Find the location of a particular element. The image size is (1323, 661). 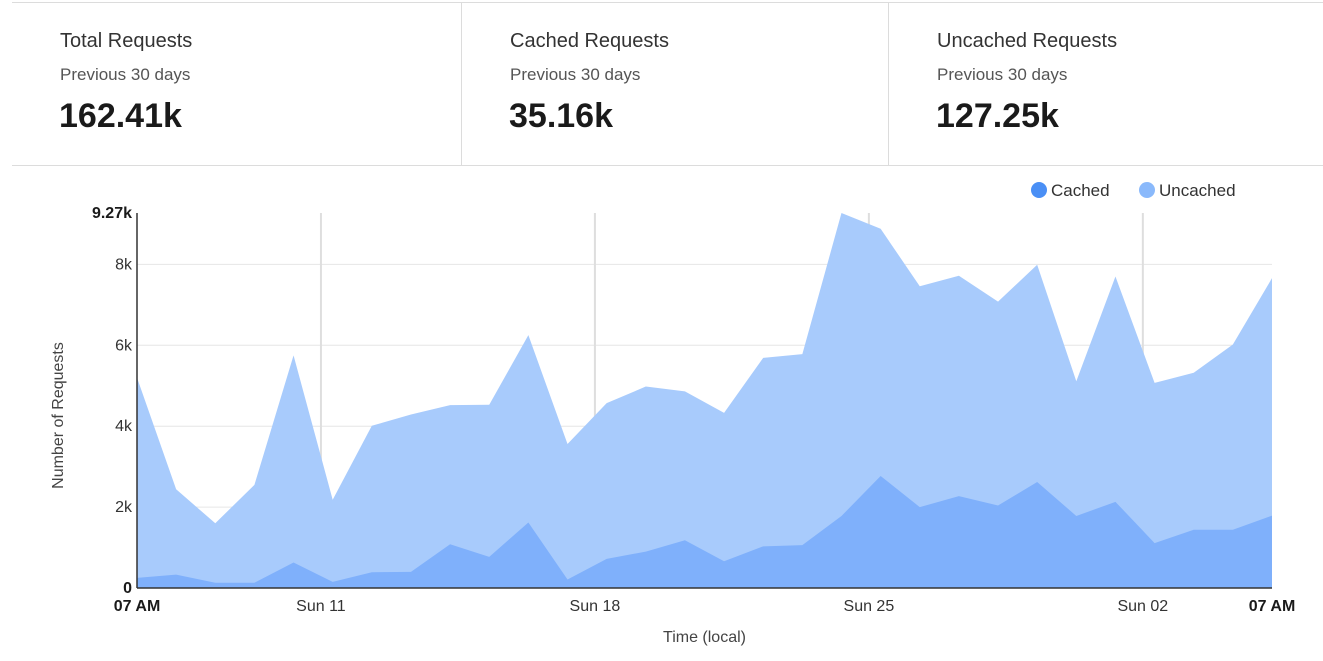

stat-label: Total Requests is located at coordinates (126, 41).